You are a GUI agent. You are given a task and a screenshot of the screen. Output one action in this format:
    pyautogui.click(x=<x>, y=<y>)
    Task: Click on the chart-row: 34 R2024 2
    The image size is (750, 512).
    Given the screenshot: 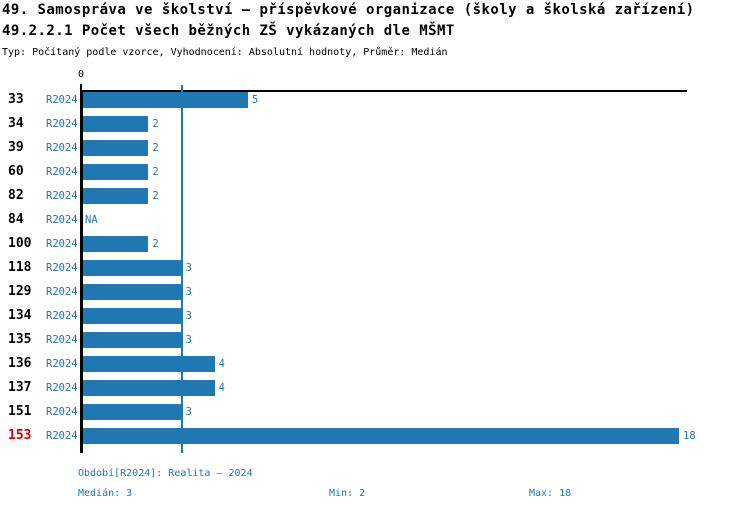 What is the action you would take?
    pyautogui.click(x=375, y=124)
    